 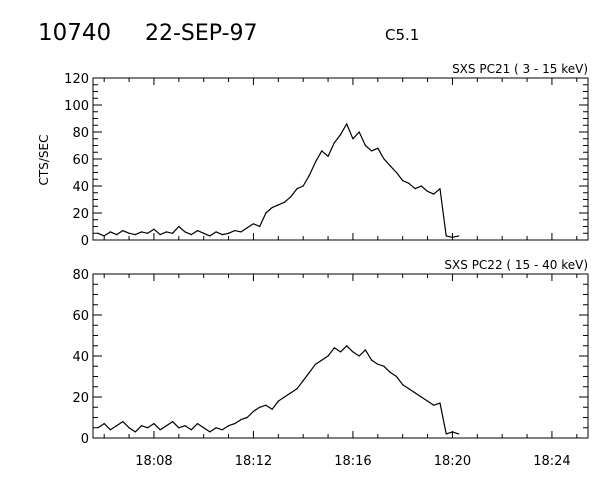 What do you see at coordinates (520, 69) in the screenshot?
I see `panel-title: SXS PC21 ( 3 - 15 keV)` at bounding box center [520, 69].